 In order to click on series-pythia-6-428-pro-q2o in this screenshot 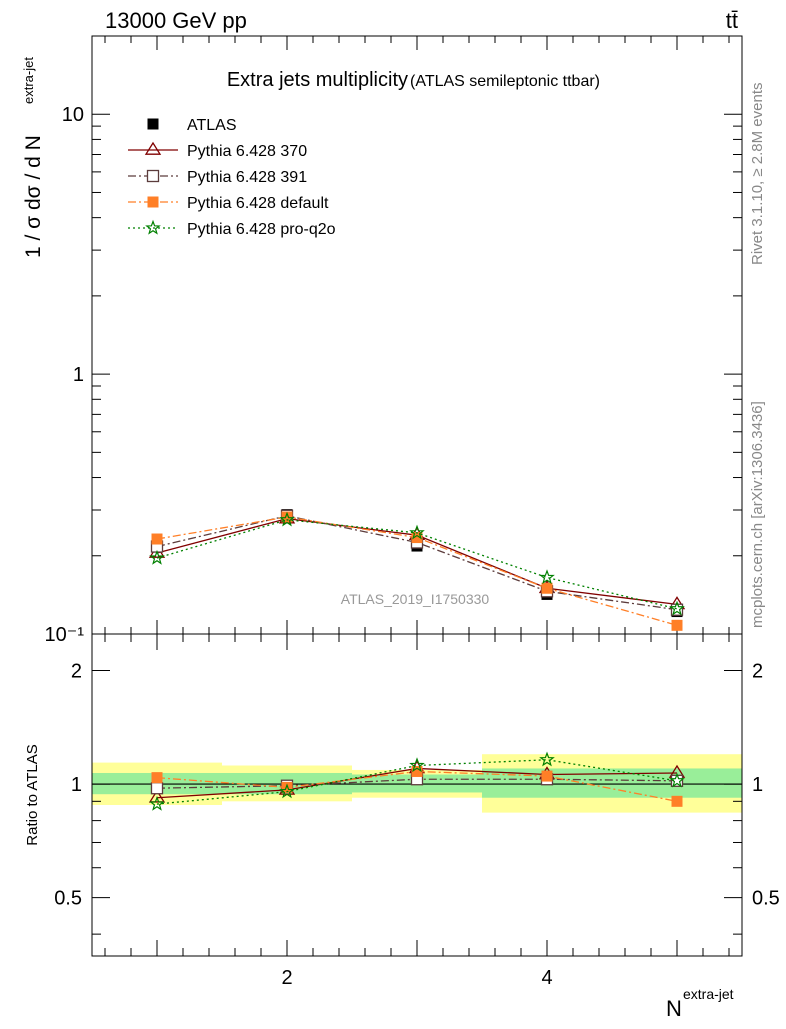, I will do `click(417, 563)`.